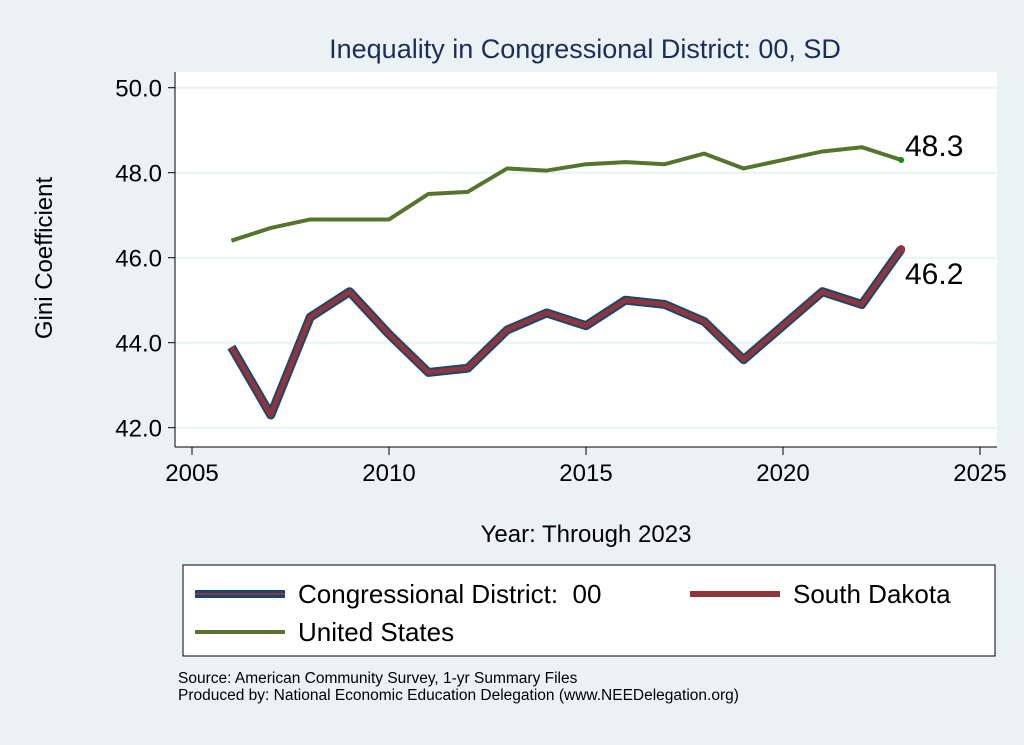 Image resolution: width=1024 pixels, height=745 pixels. Describe the element at coordinates (44, 258) in the screenshot. I see `y-axis-label: Gini Coefficient` at that location.